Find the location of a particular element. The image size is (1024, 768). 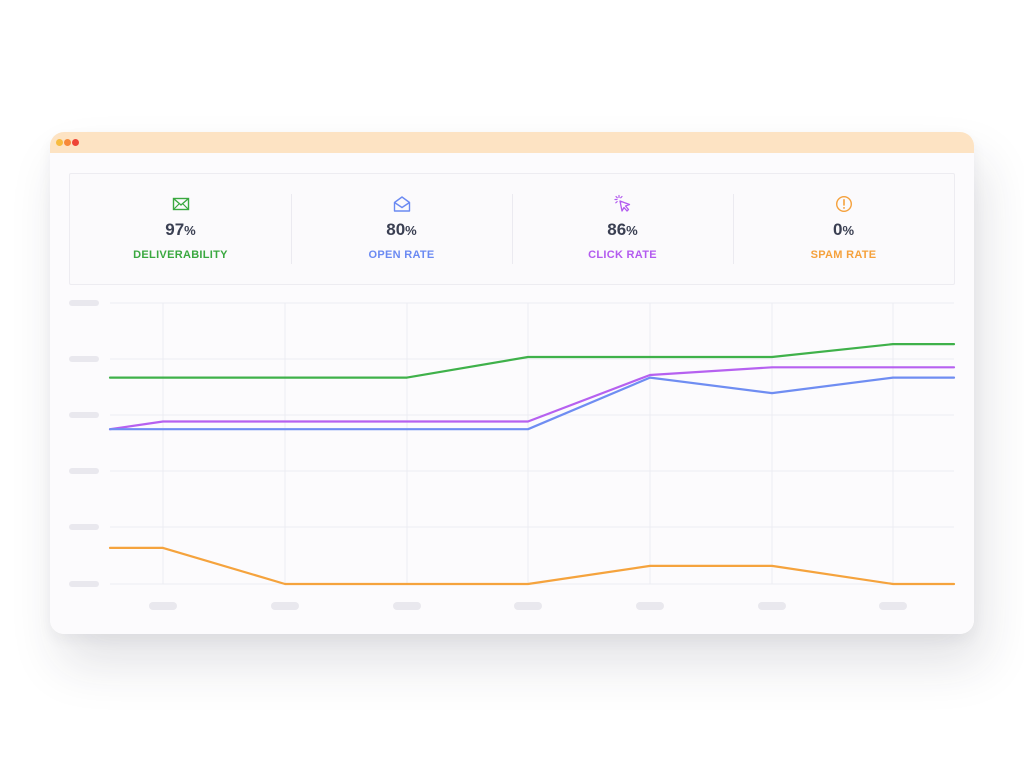

stat-spam-rate: 0% SPAM RATE is located at coordinates (843, 229).